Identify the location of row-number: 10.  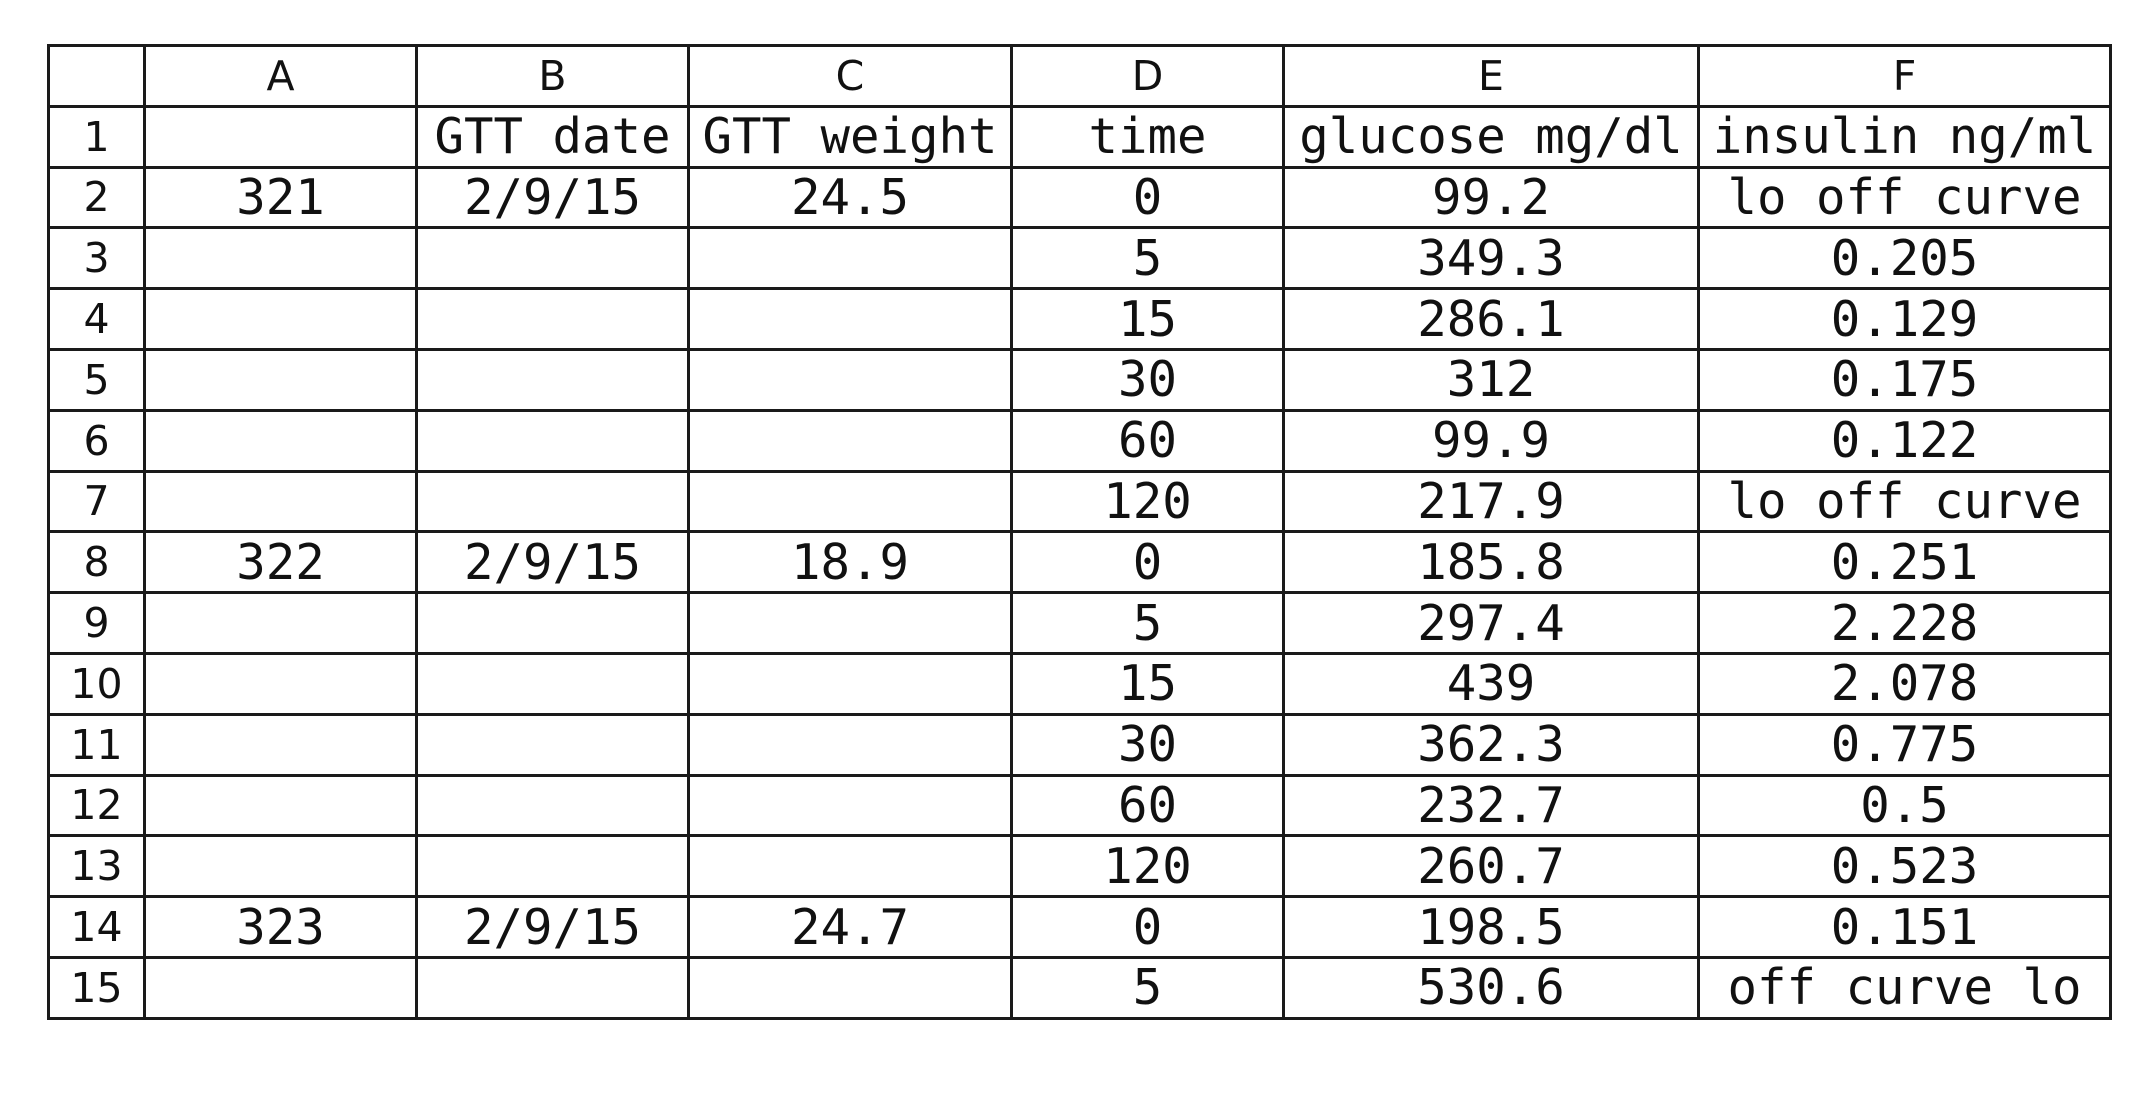
(96, 683).